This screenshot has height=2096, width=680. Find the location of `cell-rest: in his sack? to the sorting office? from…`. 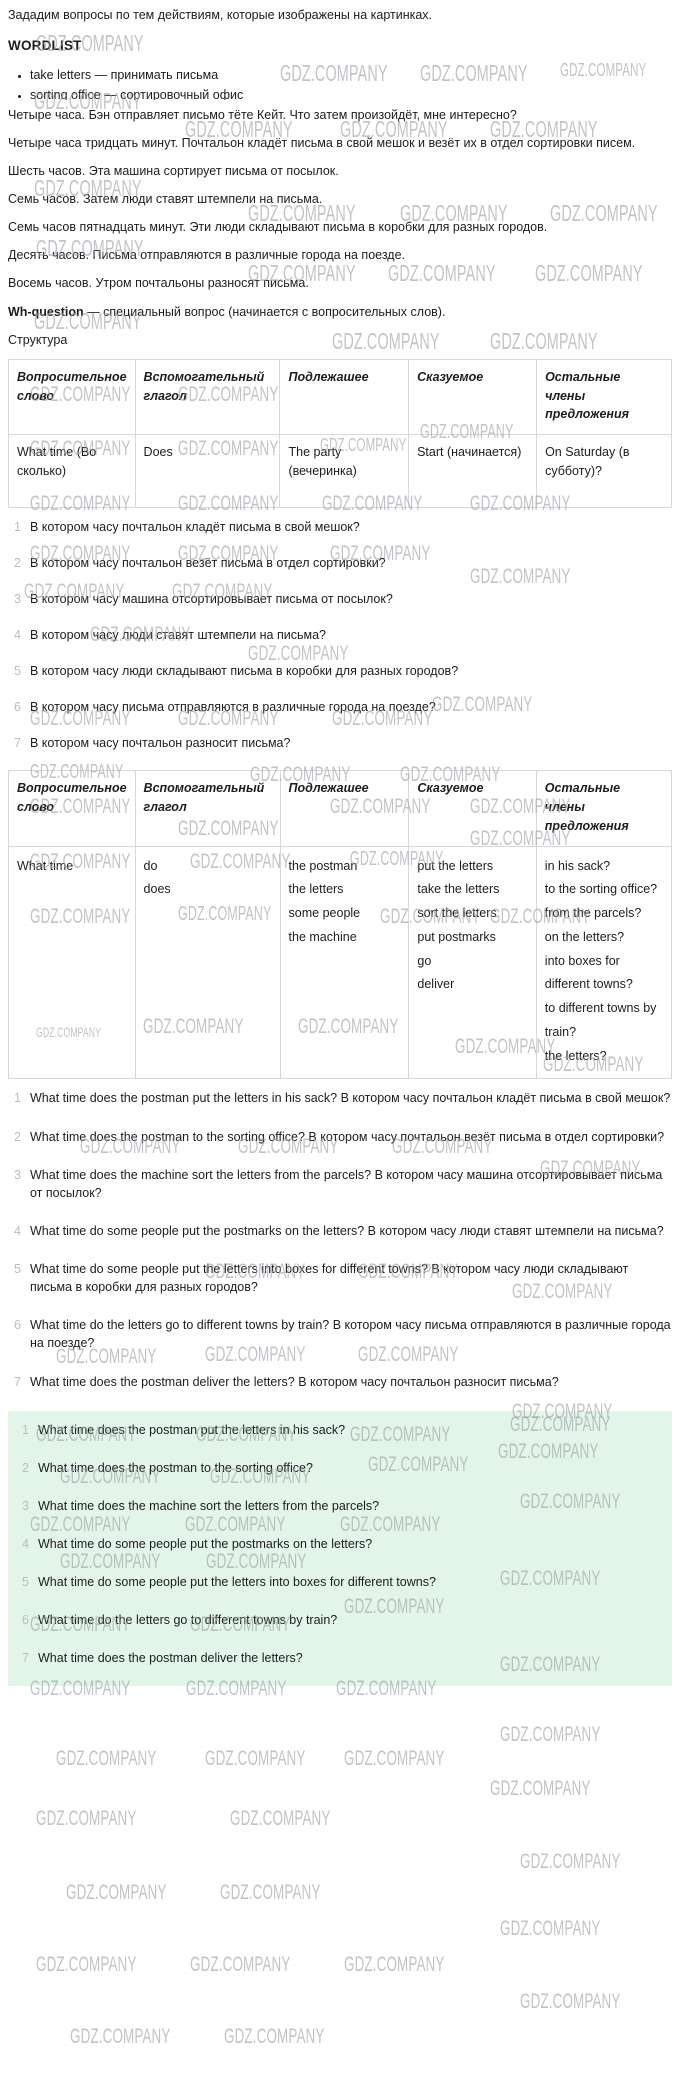

cell-rest: in his sack? to the sorting office? from… is located at coordinates (604, 962).